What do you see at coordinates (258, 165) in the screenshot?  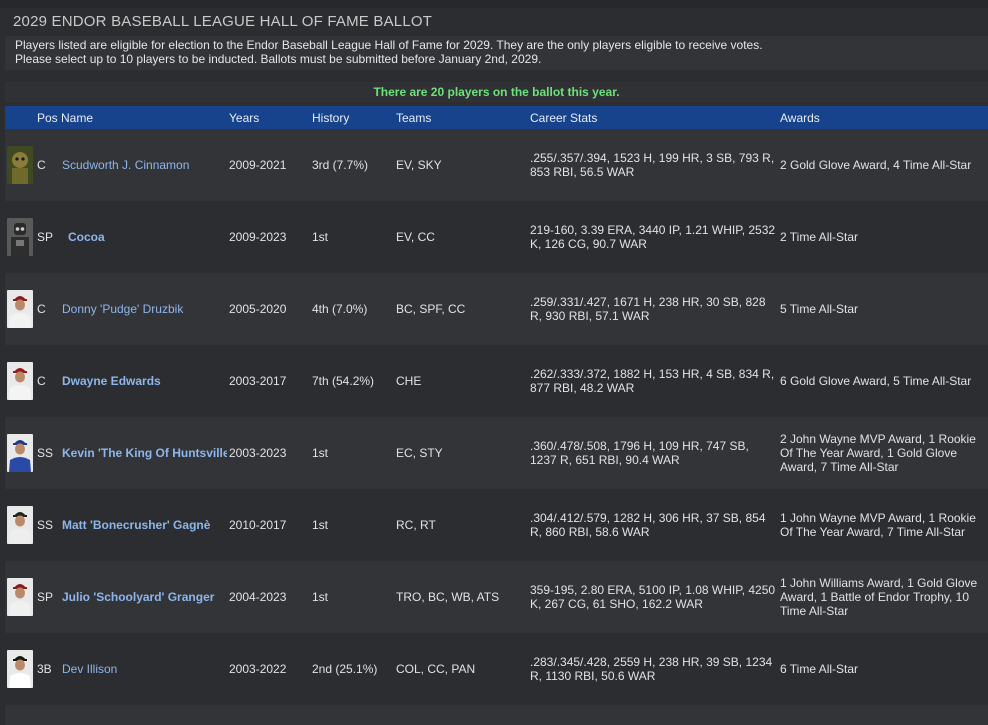 I see `player-years: 2009-2021` at bounding box center [258, 165].